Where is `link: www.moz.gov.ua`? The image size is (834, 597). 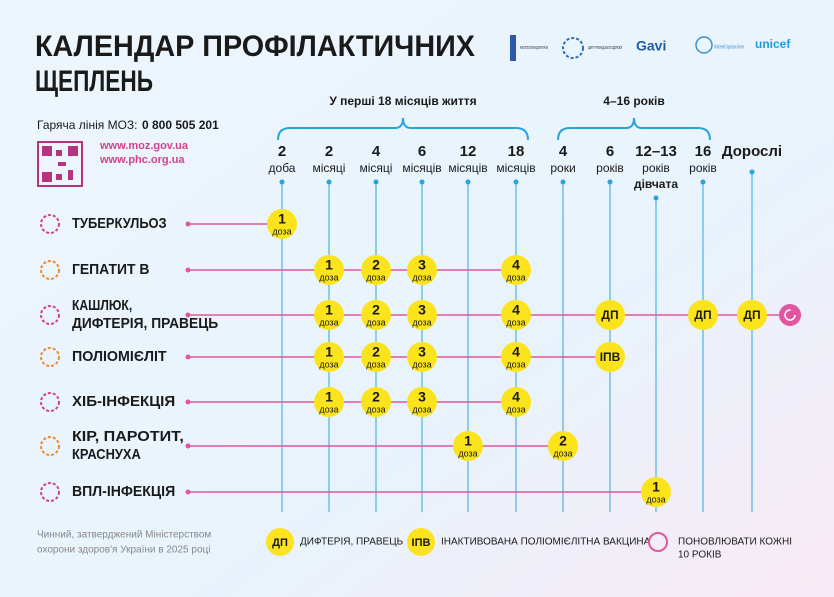 link: www.moz.gov.ua is located at coordinates (144, 146).